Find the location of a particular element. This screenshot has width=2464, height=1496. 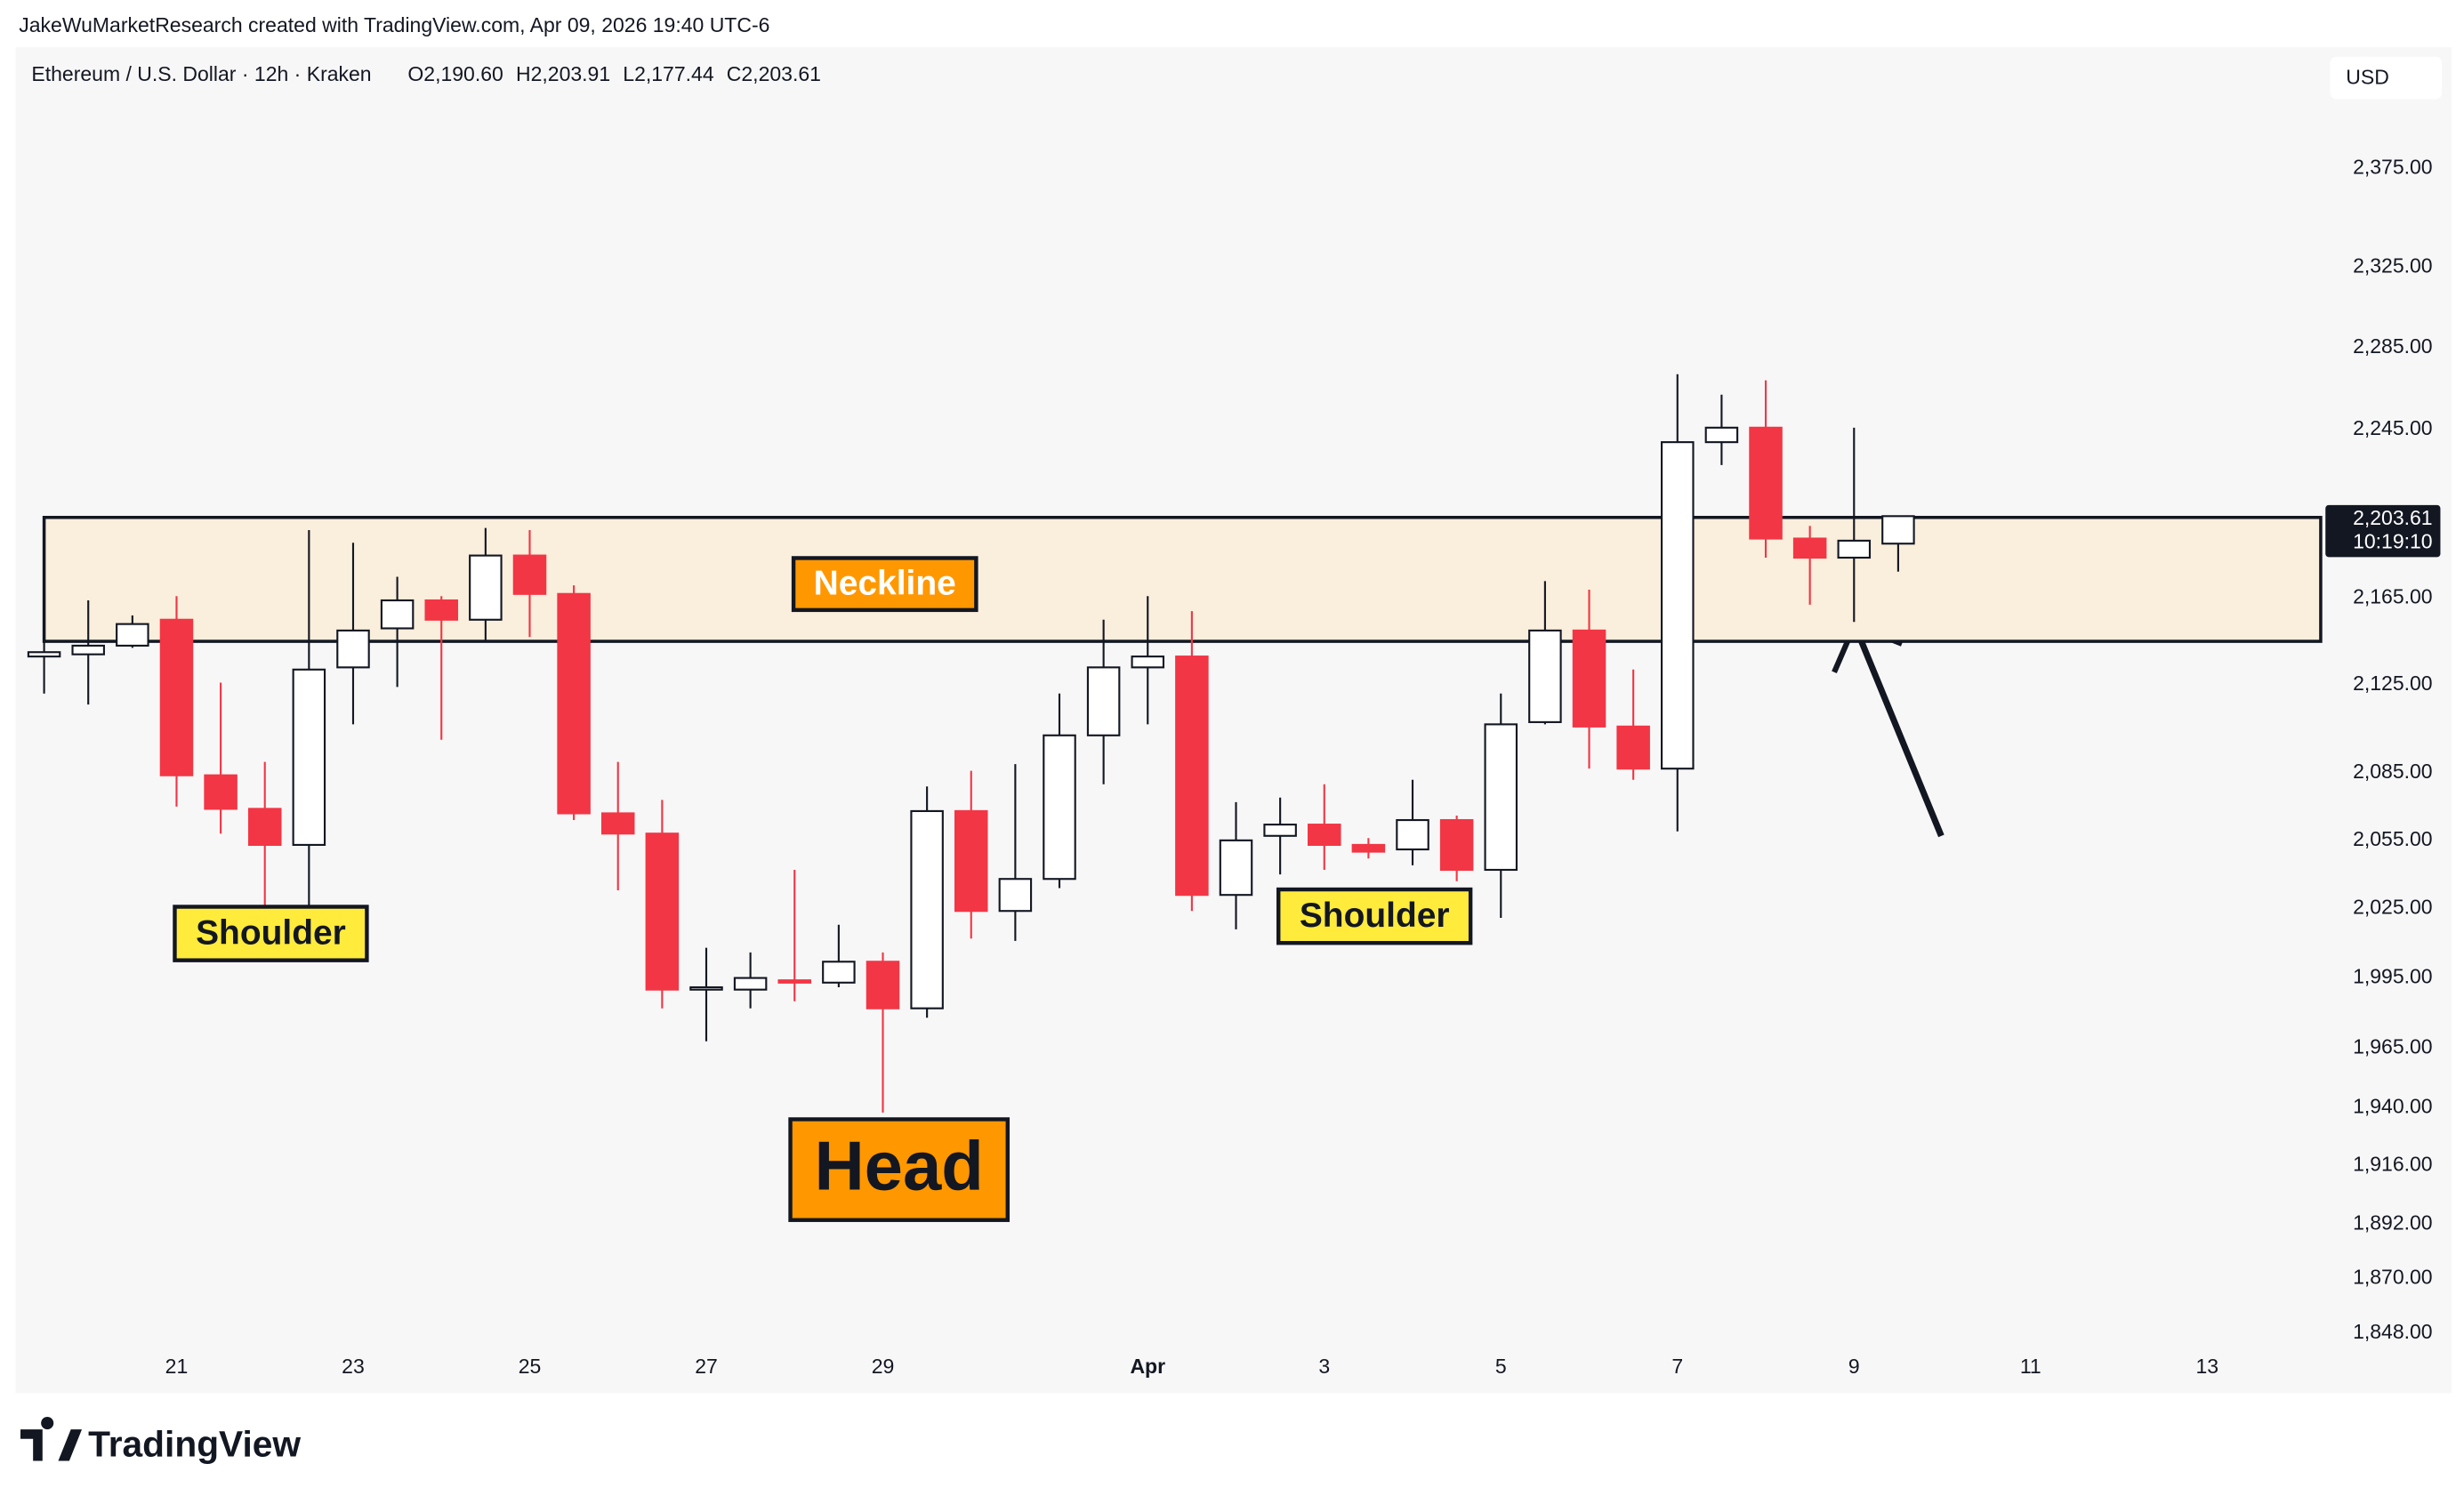

x-tick-label: 3 is located at coordinates (1324, 1366).